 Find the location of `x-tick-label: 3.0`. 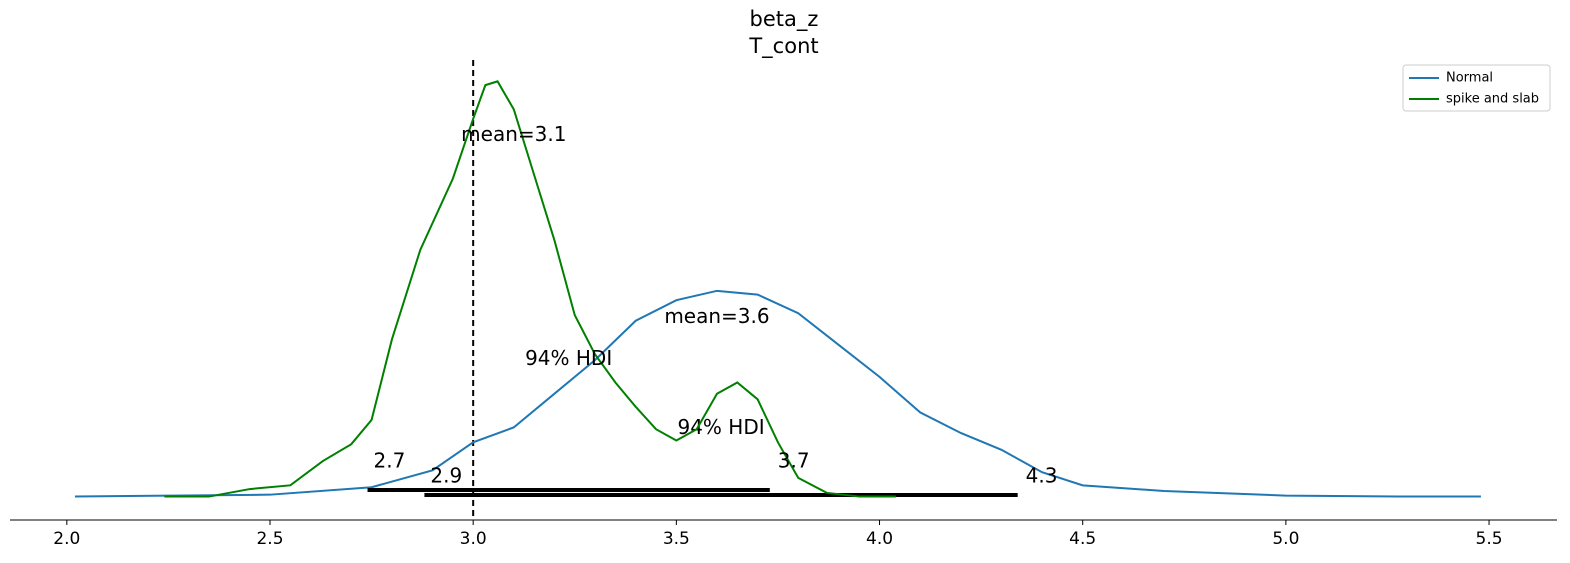

x-tick-label: 3.0 is located at coordinates (473, 539).